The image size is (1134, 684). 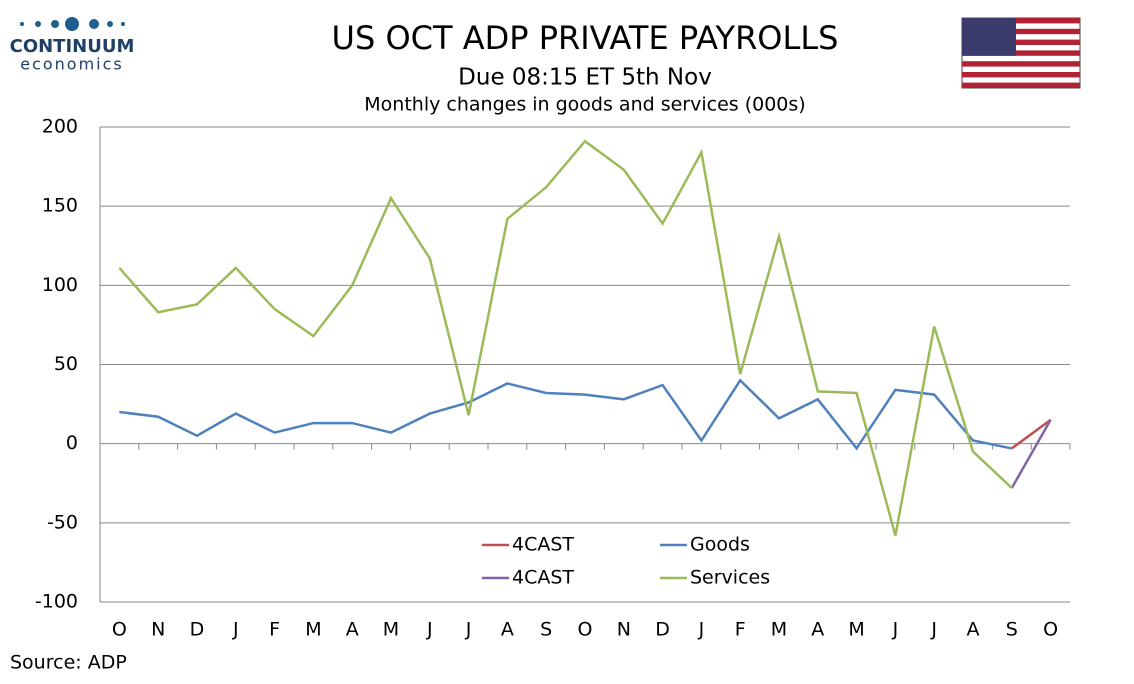 What do you see at coordinates (56, 602) in the screenshot?
I see `y-tick-label: -100` at bounding box center [56, 602].